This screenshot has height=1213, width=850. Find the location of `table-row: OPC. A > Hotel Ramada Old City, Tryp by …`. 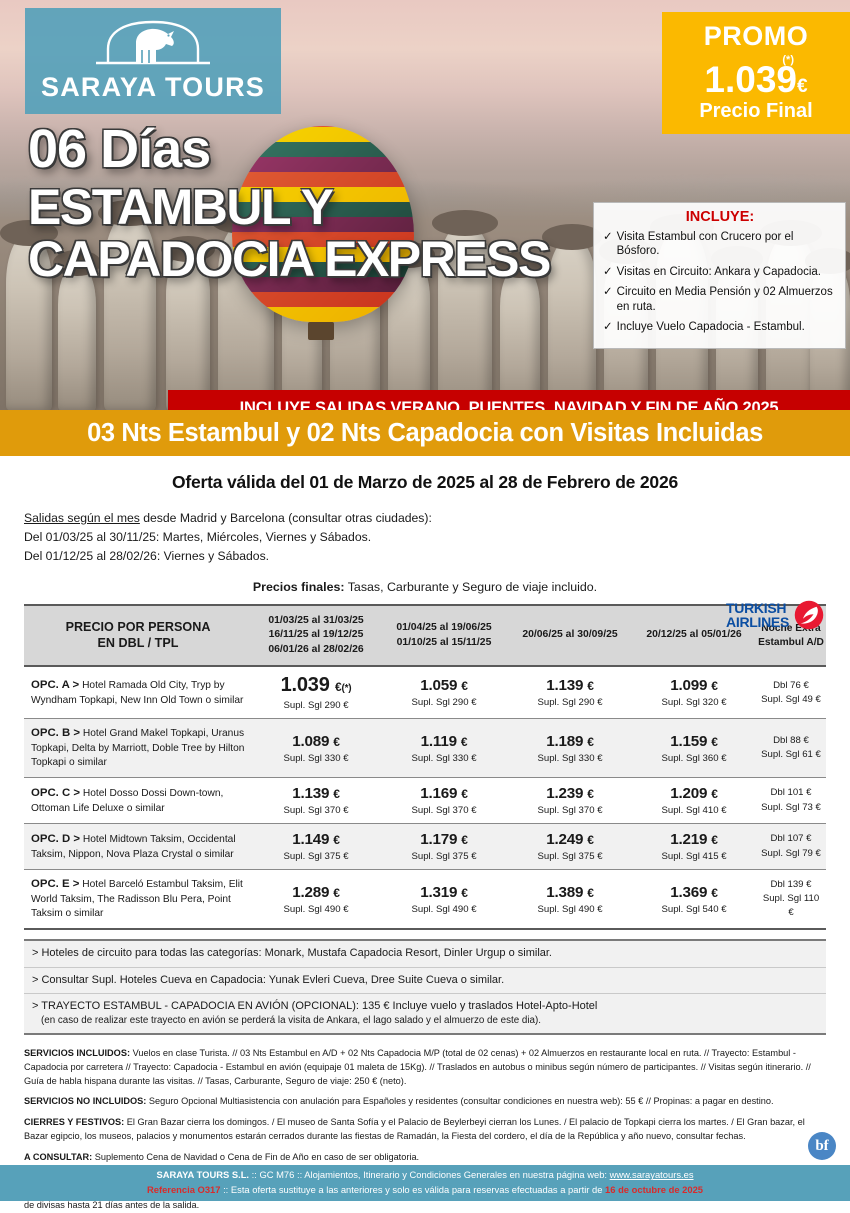

table-row: OPC. A > Hotel Ramada Old City, Tryp by … is located at coordinates (425, 693).